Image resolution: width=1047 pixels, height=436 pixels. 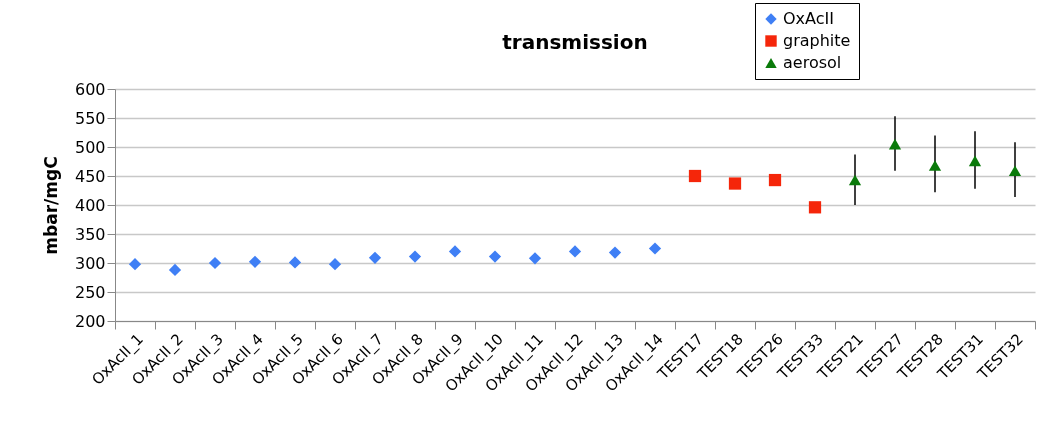 What do you see at coordinates (90, 321) in the screenshot?
I see `y-tick-label: 200` at bounding box center [90, 321].